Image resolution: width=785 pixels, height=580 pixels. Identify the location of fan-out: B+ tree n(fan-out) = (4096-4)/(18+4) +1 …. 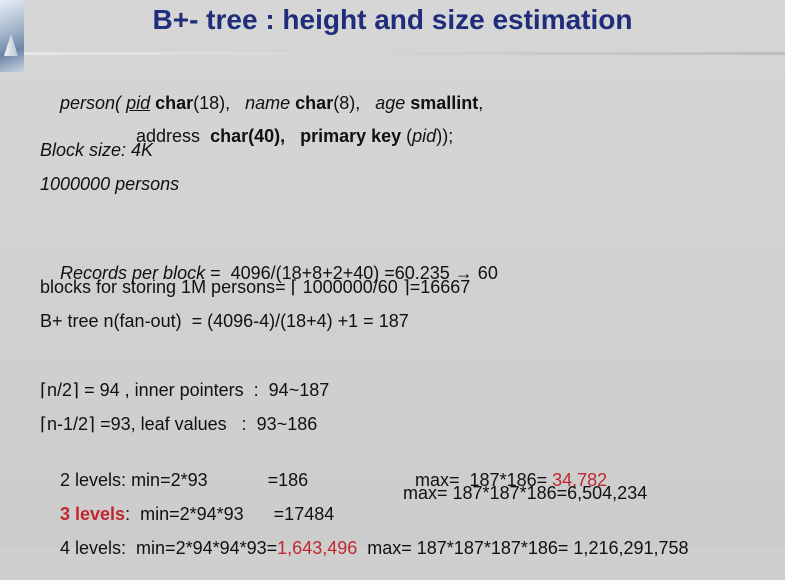
(224, 321).